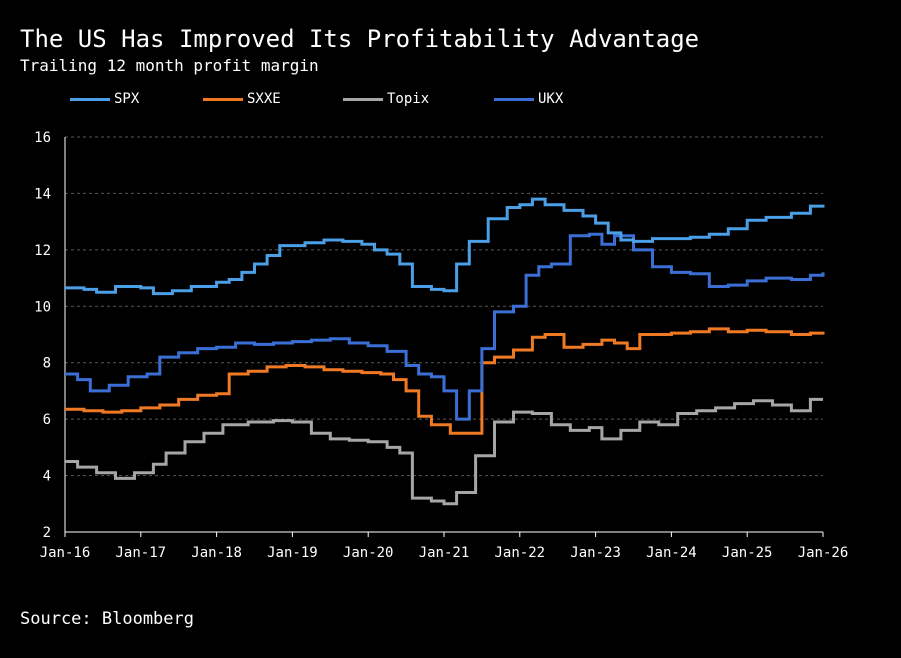 The image size is (901, 658). I want to click on x-tick-label: Jan-21, so click(444, 553).